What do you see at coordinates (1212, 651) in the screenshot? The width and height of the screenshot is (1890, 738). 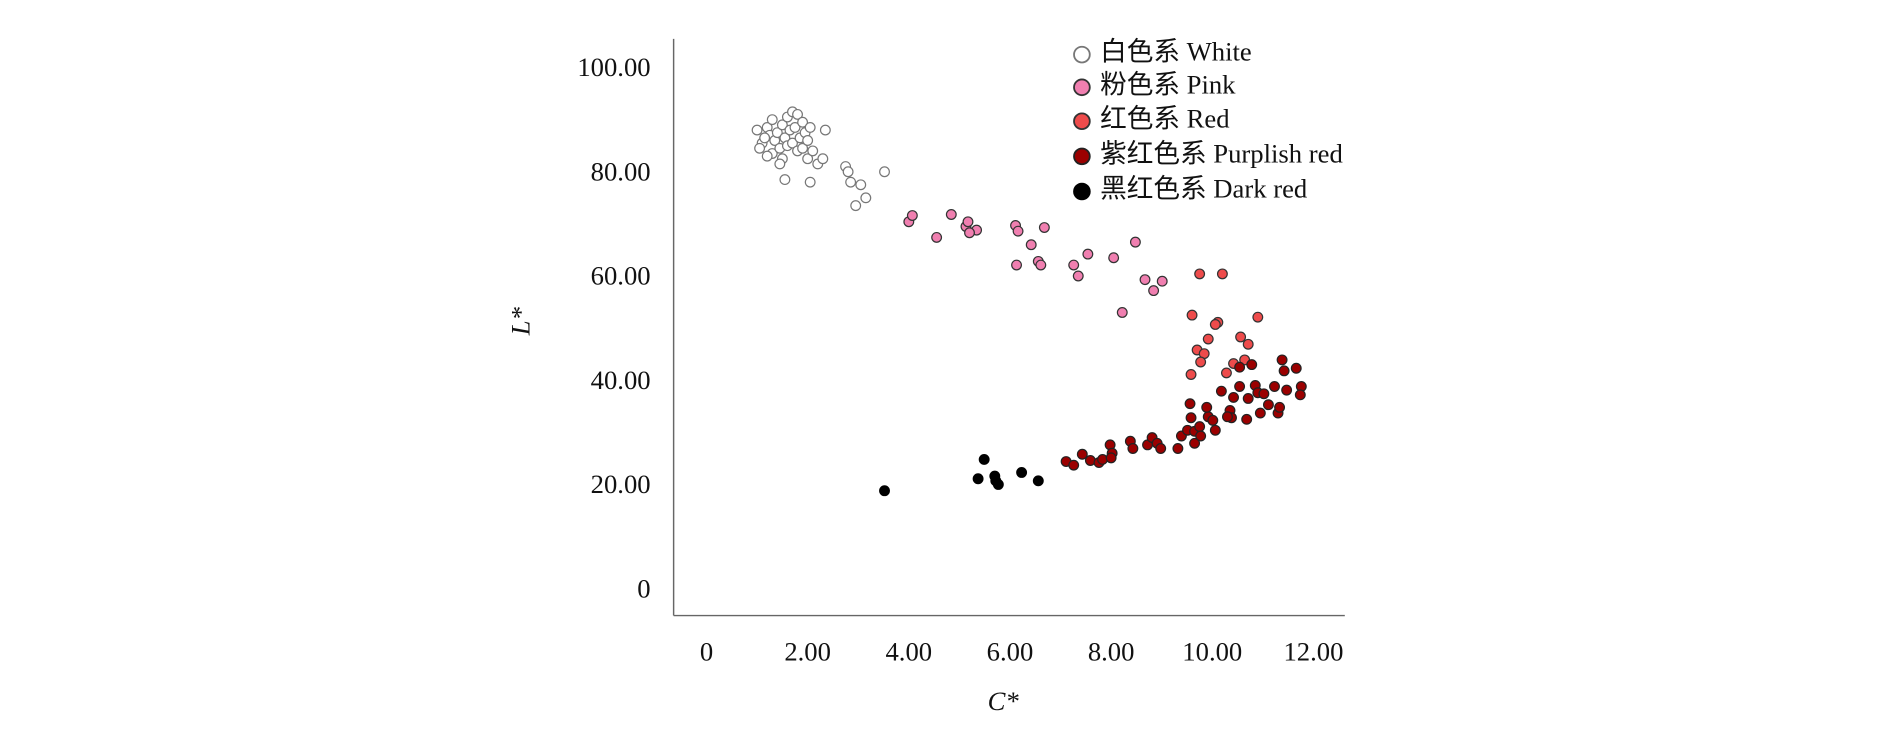 I see `x-tick-label: 10.00` at bounding box center [1212, 651].